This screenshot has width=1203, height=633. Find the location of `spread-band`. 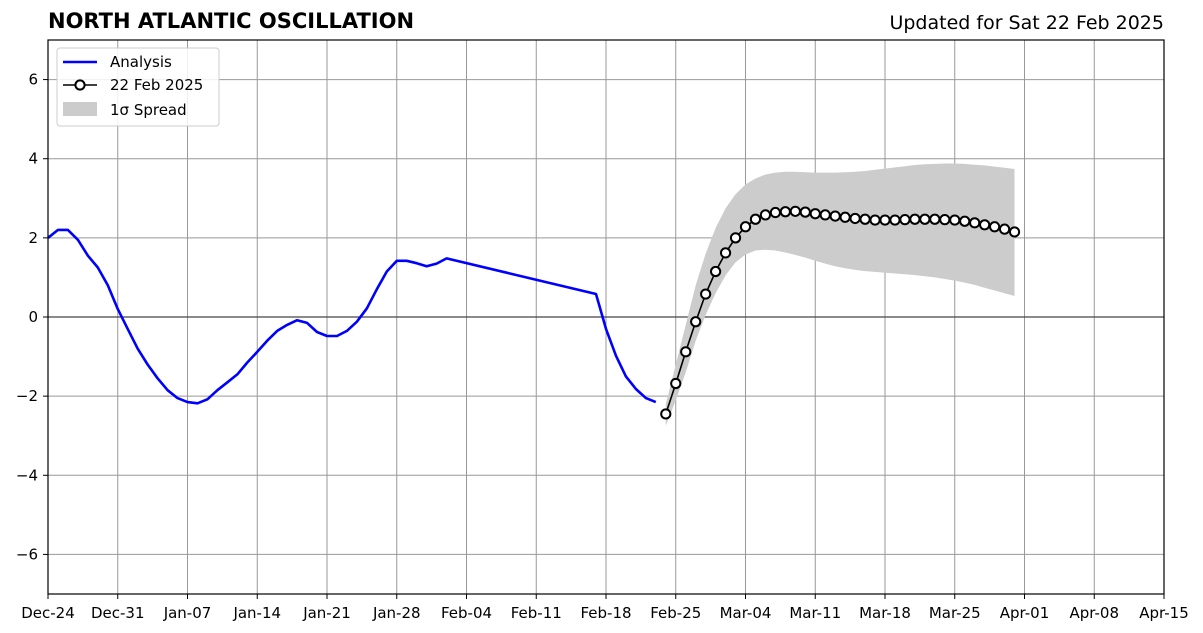

spread-band is located at coordinates (840, 294).